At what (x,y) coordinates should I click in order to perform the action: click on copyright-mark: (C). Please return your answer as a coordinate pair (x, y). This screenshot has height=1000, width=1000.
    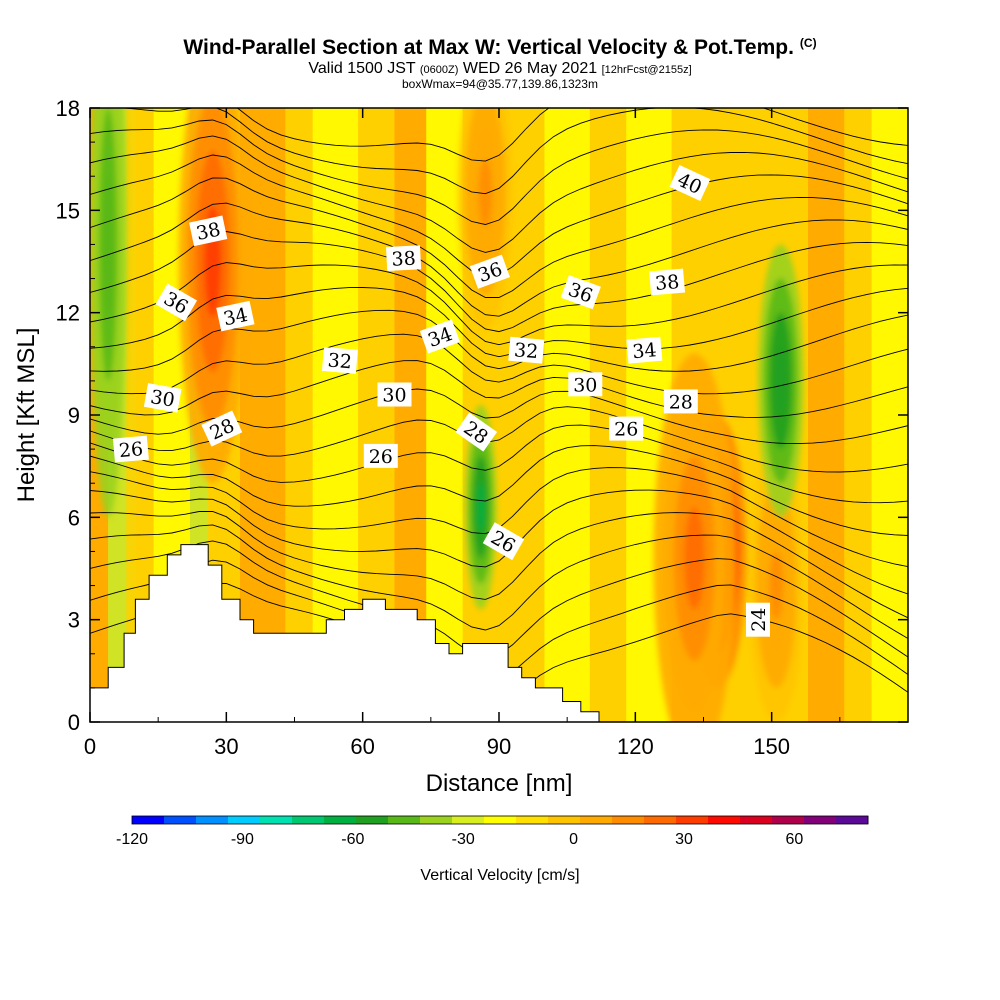
    Looking at the image, I should click on (808, 43).